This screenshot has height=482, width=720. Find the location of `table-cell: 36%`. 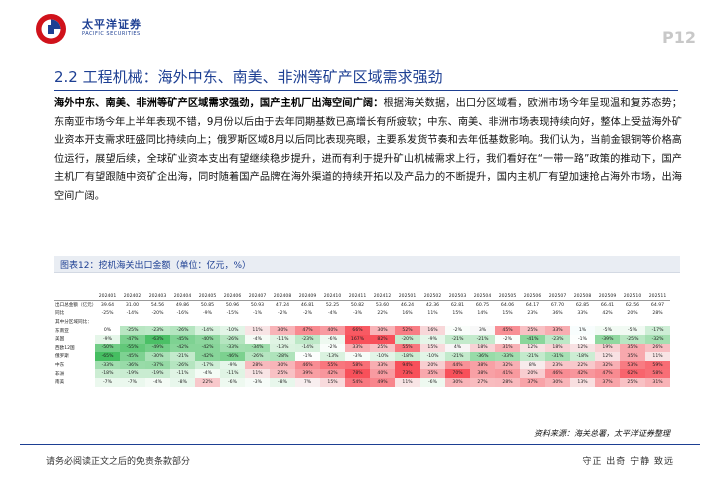

table-cell: 36% is located at coordinates (557, 313).